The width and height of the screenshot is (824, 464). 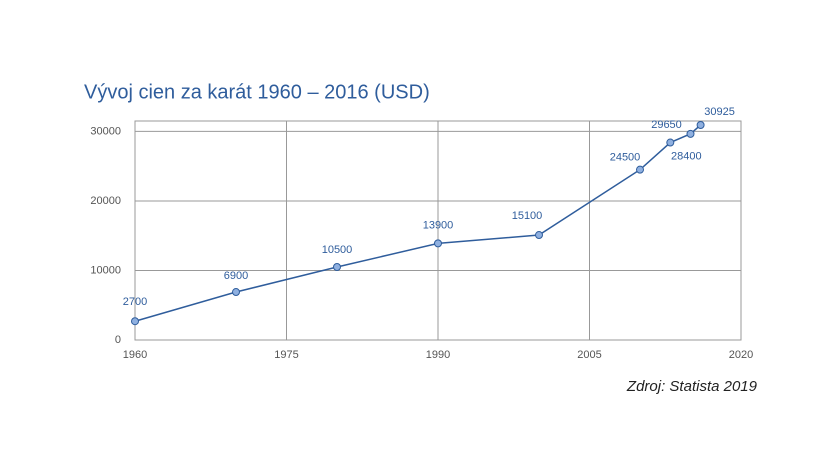 I want to click on data-label: 13900, so click(x=438, y=225).